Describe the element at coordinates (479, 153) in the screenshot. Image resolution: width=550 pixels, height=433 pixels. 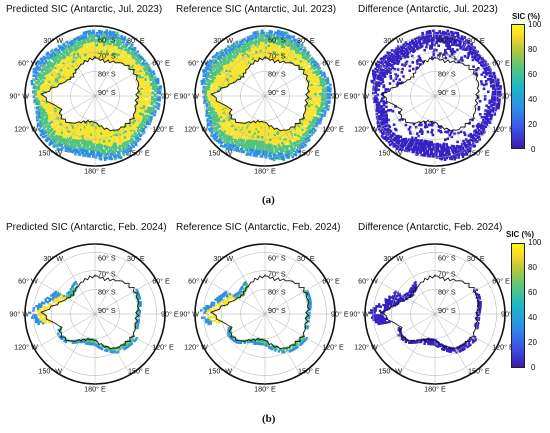
I see `longitude-label: 150° E` at that location.